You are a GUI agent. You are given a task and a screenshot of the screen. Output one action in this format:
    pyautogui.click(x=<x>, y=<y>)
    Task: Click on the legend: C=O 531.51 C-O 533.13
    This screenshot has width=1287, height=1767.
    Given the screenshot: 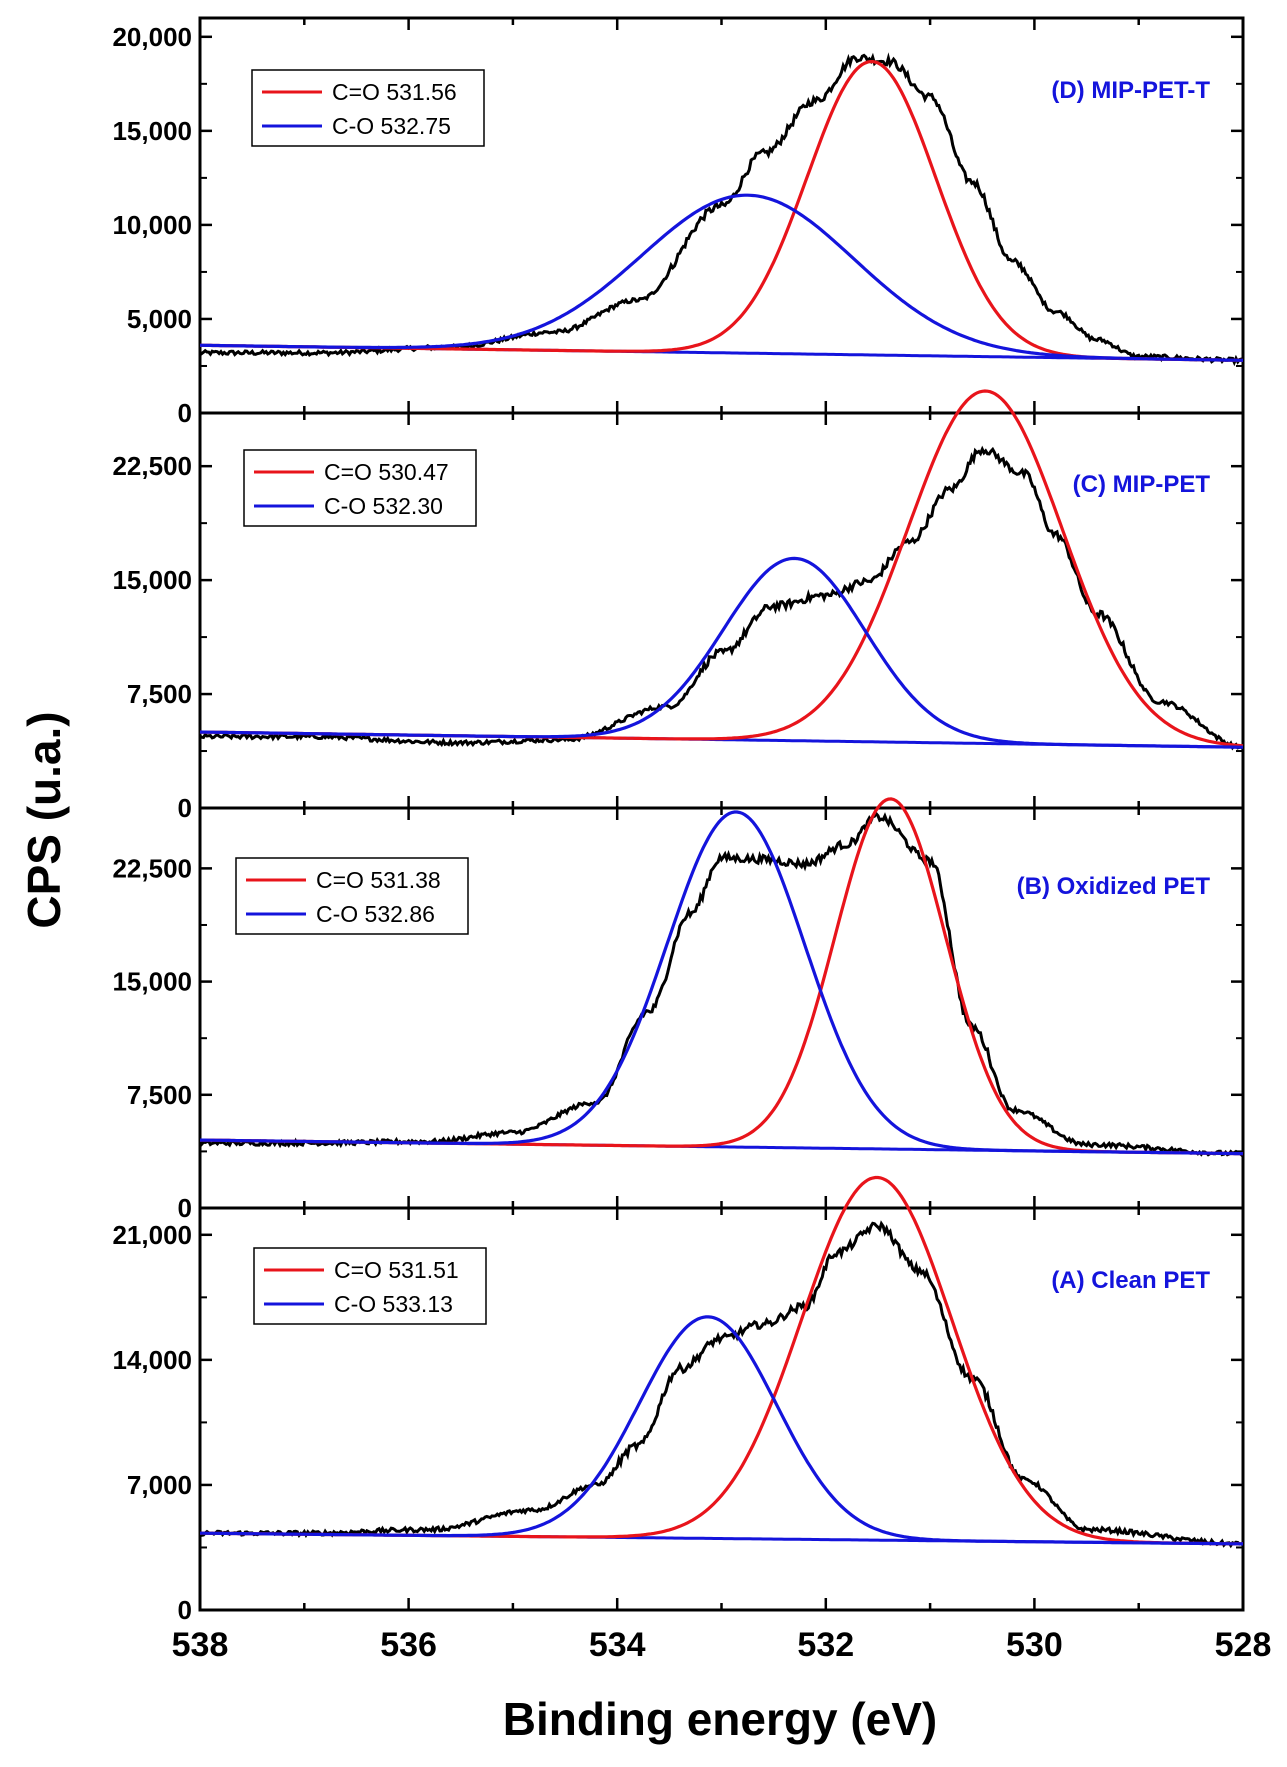 What is the action you would take?
    pyautogui.click(x=370, y=1286)
    